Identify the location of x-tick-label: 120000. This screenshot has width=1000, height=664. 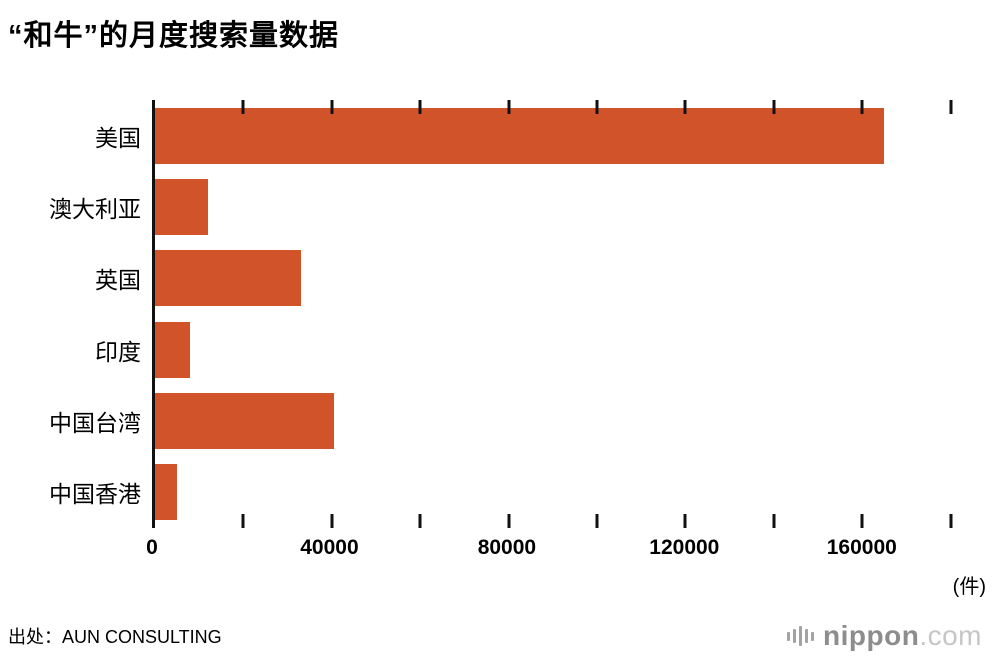
(684, 547).